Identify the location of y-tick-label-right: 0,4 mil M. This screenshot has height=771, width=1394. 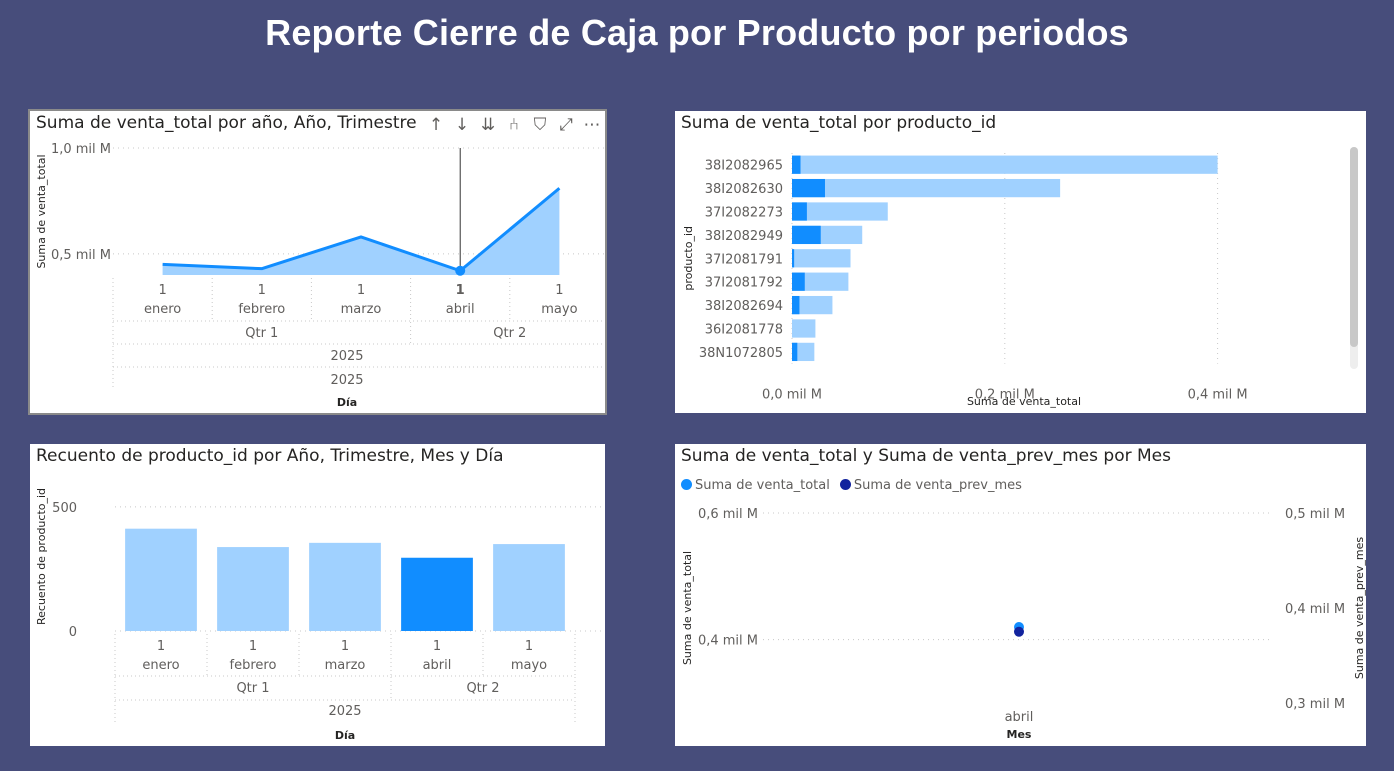
(1315, 609).